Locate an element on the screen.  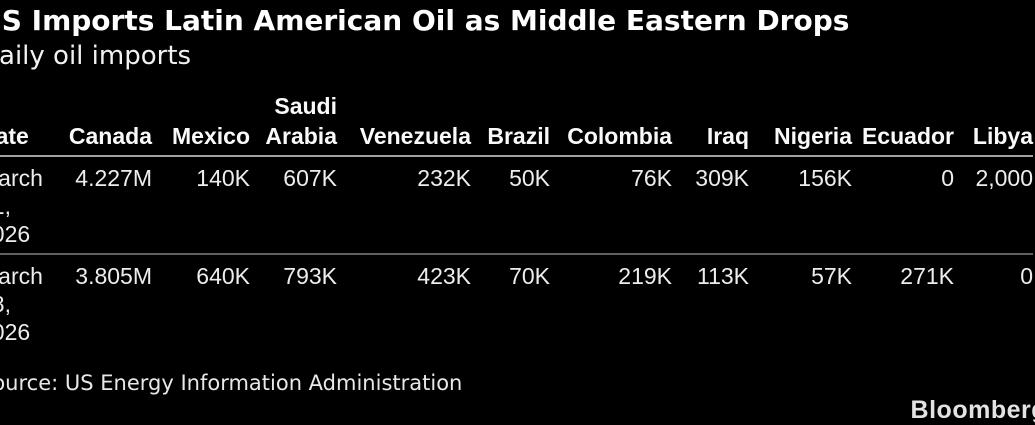
value-cell-ecuador: 271K is located at coordinates (927, 276).